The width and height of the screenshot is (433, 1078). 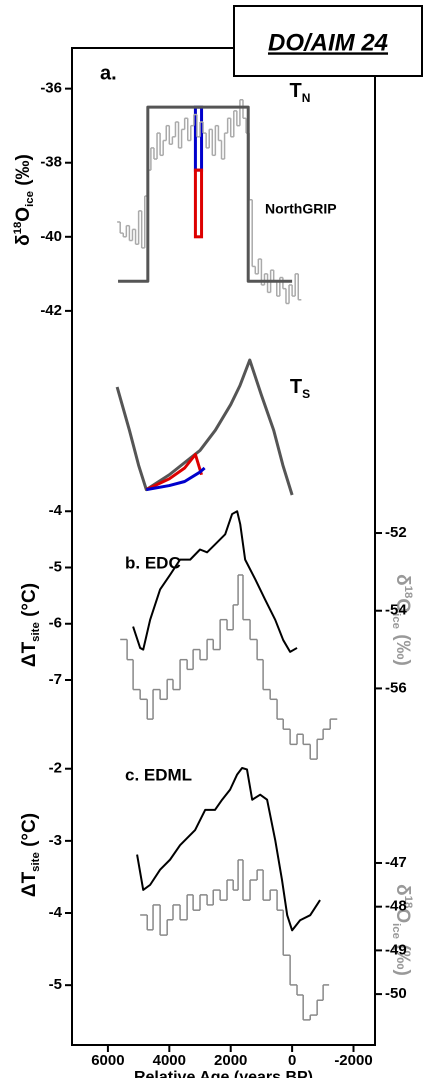 What do you see at coordinates (198, 203) in the screenshot?
I see `band` at bounding box center [198, 203].